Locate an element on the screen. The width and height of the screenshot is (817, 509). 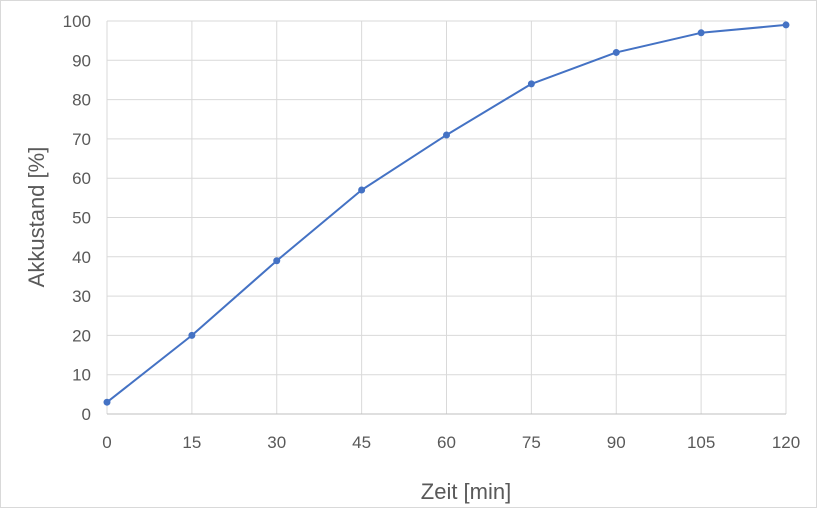
y-tick-label: 80 is located at coordinates (81, 100).